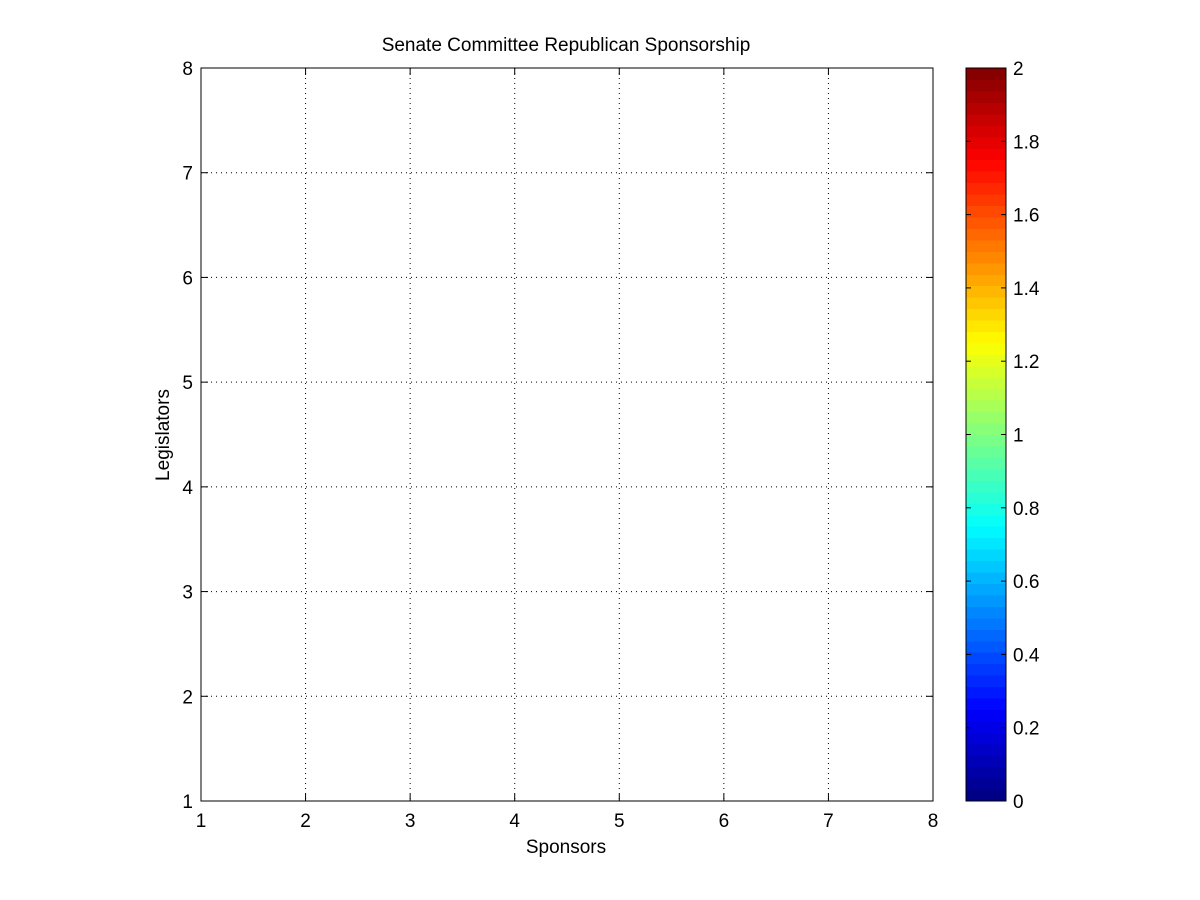  Describe the element at coordinates (828, 821) in the screenshot. I see `x-tick-label: 7` at that location.